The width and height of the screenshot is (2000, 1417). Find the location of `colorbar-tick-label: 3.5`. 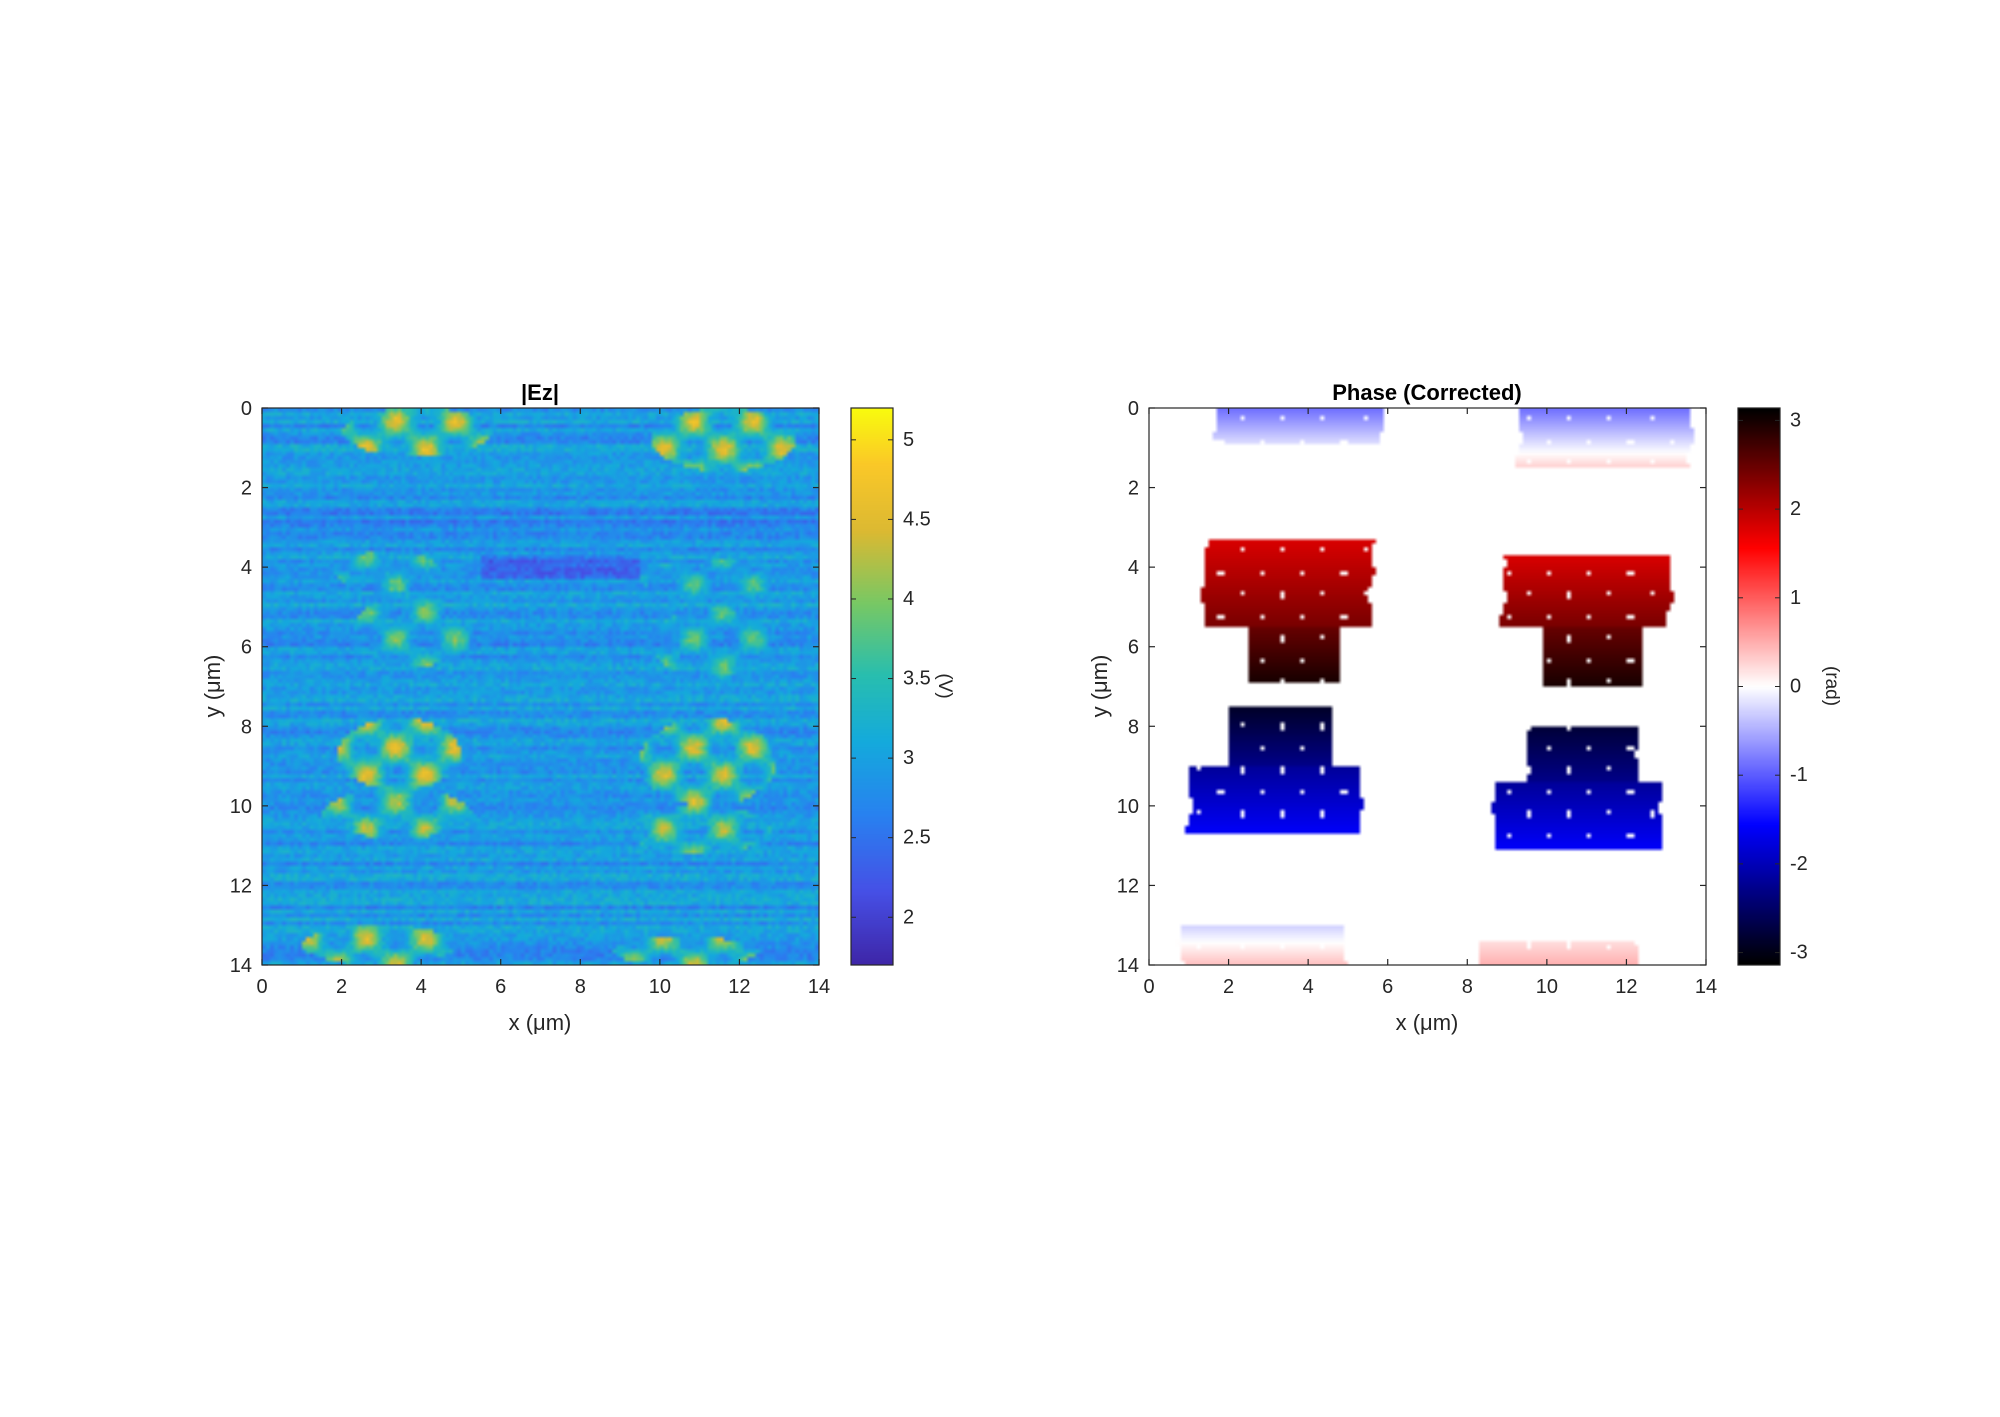

colorbar-tick-label: 3.5 is located at coordinates (917, 679).